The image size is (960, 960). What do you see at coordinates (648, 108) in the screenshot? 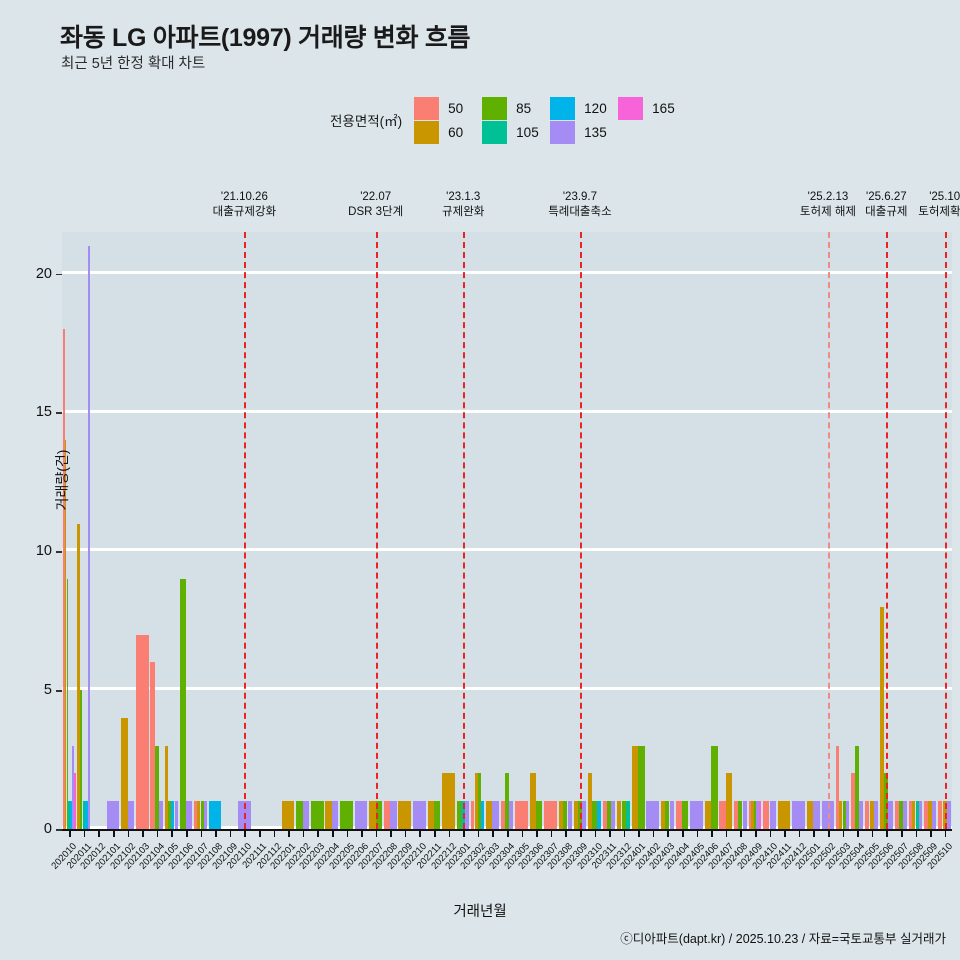
I see `legend-item: 165` at bounding box center [648, 108].